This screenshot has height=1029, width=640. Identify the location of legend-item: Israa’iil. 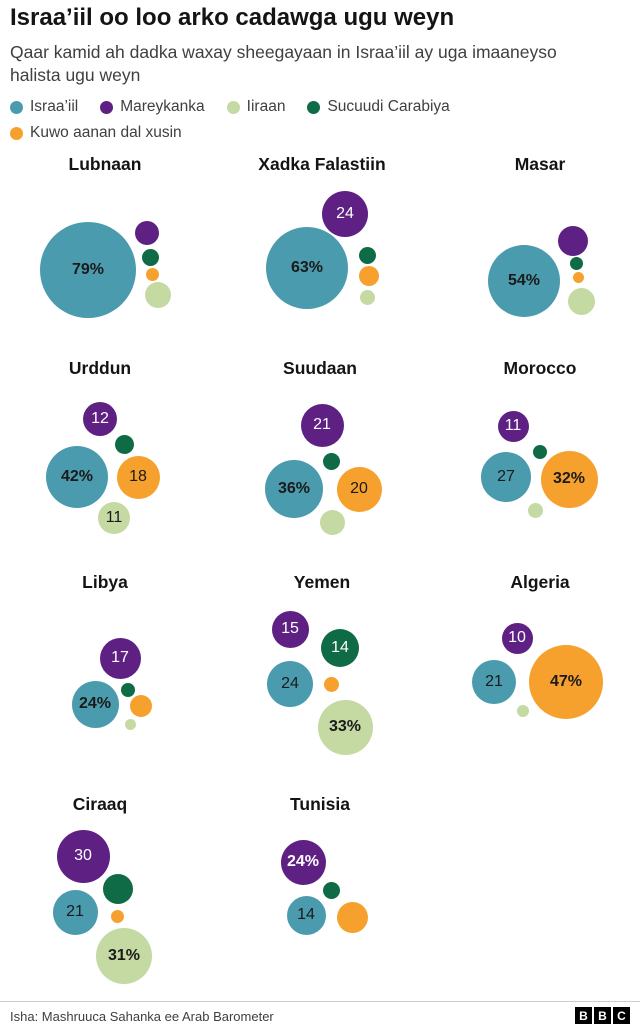
(44, 107).